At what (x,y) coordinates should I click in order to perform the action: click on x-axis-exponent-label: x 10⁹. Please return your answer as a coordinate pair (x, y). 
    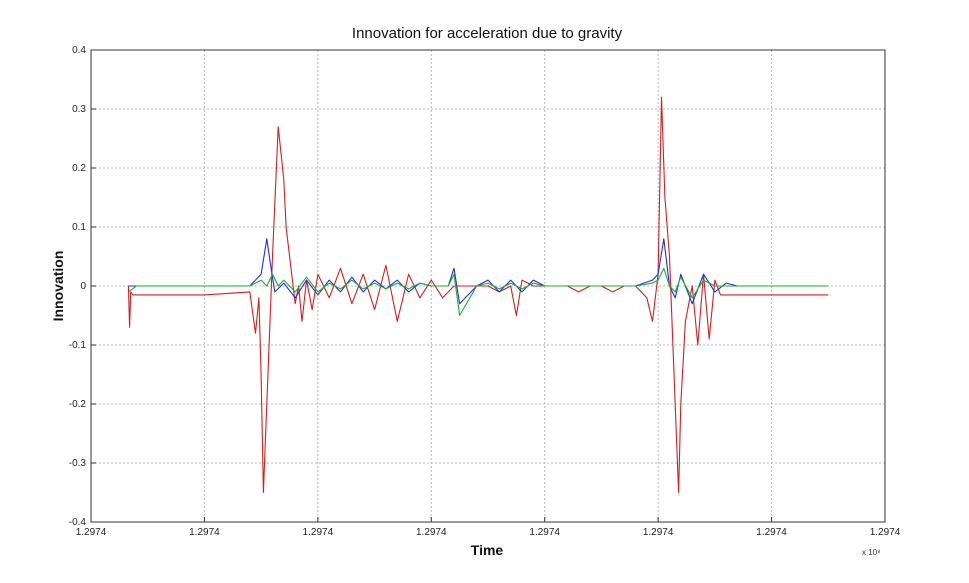
    Looking at the image, I should click on (871, 552).